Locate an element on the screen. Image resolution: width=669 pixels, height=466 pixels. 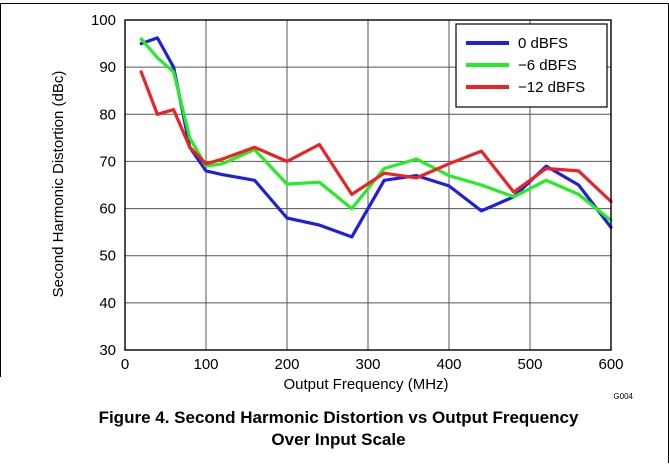
legend-label-0: 0 dBFS is located at coordinates (543, 43).